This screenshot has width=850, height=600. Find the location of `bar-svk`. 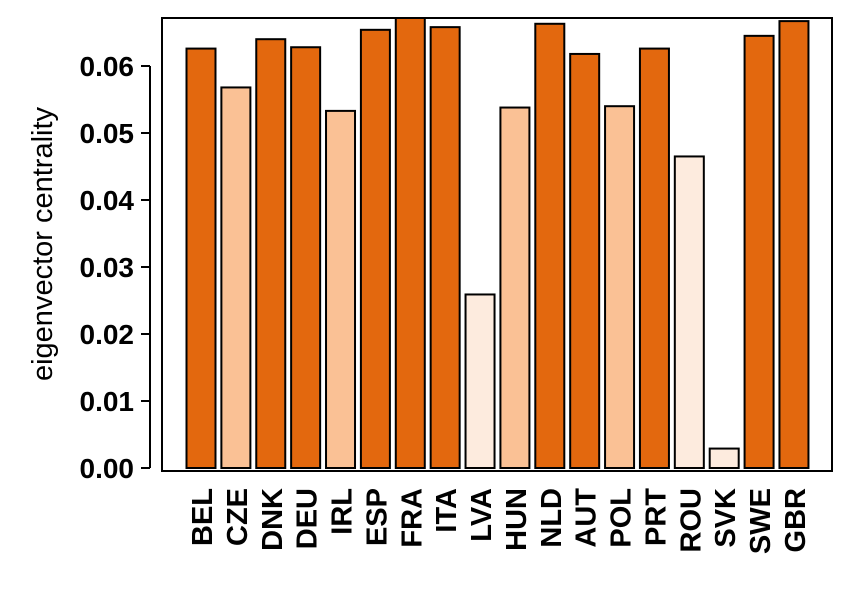

bar-svk is located at coordinates (724, 458).